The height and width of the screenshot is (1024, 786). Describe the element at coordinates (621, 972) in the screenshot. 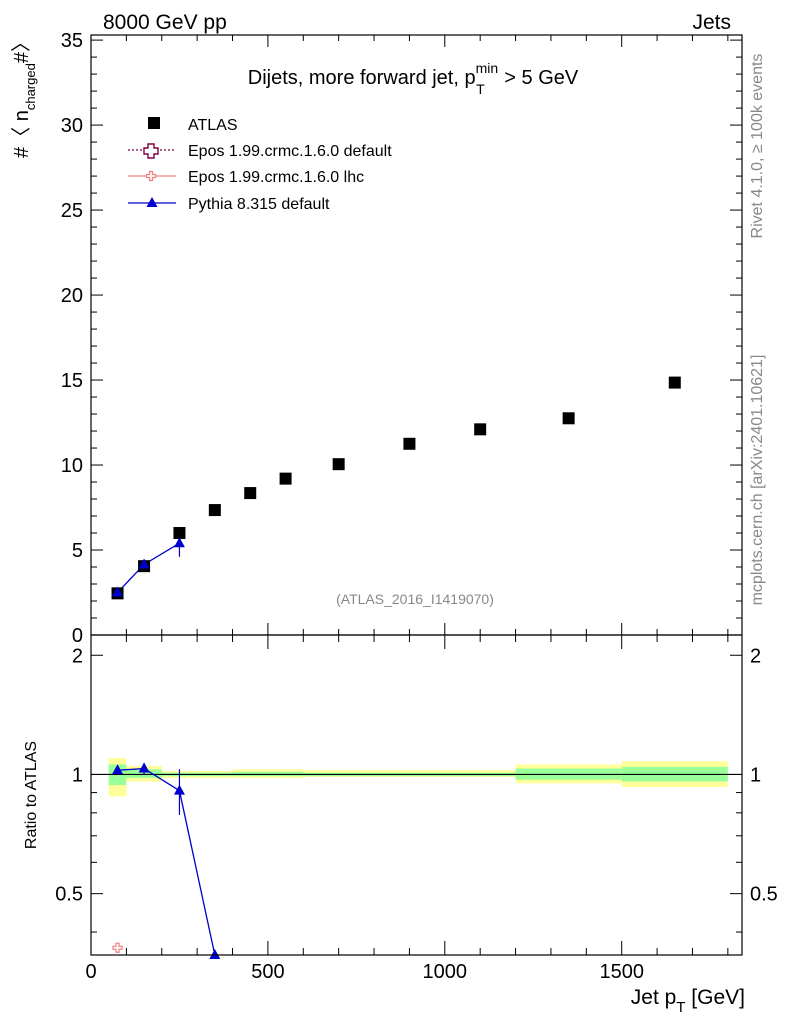

I see `xtick-label: 1500` at that location.